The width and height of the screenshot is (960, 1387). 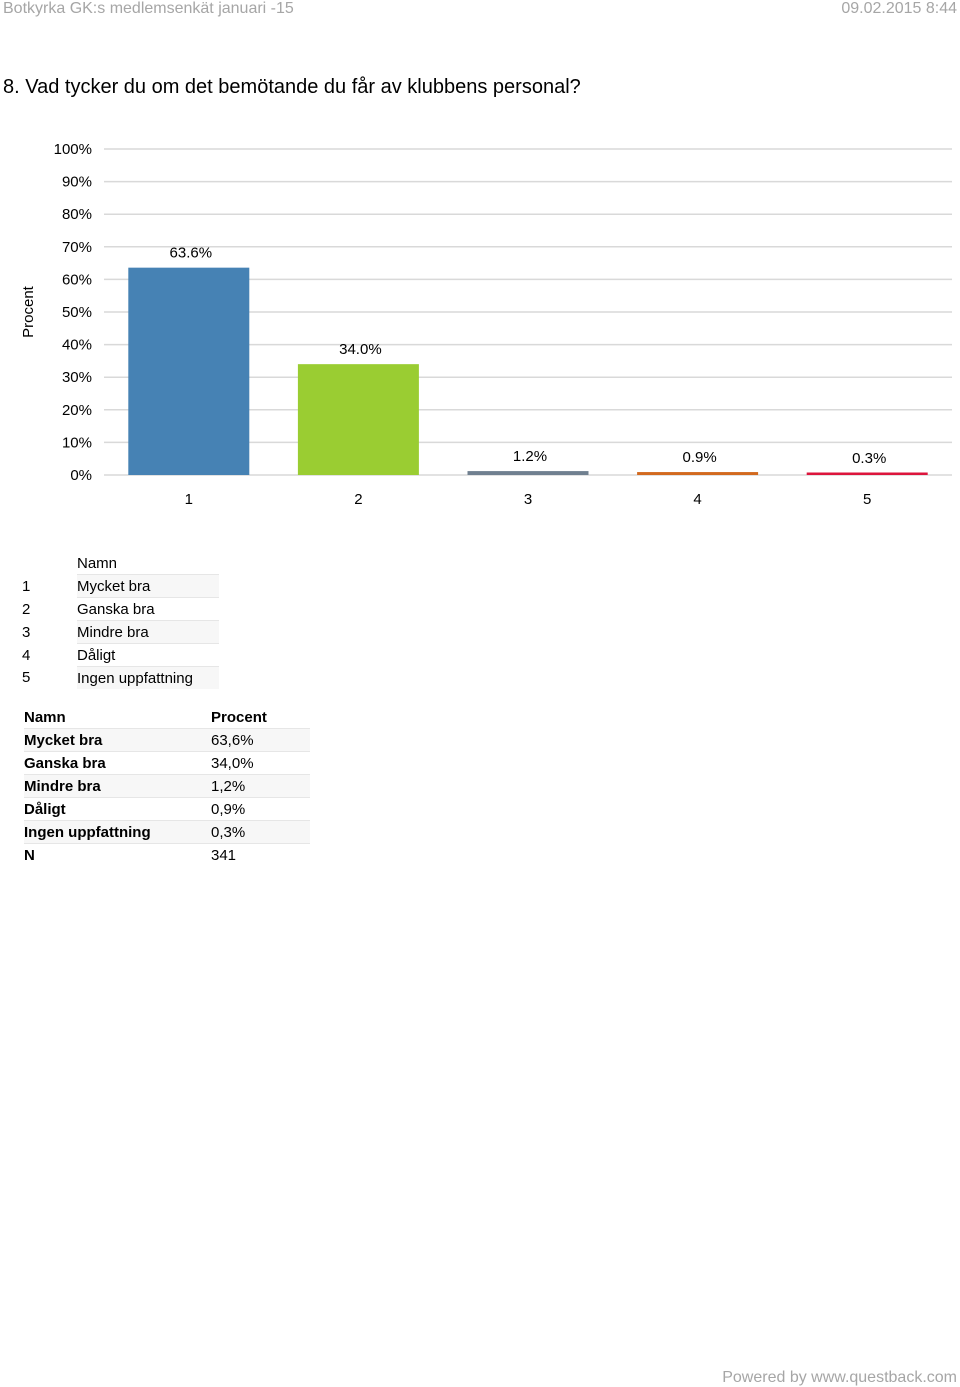 What do you see at coordinates (117, 763) in the screenshot?
I see `result-row-label: Ganska bra` at bounding box center [117, 763].